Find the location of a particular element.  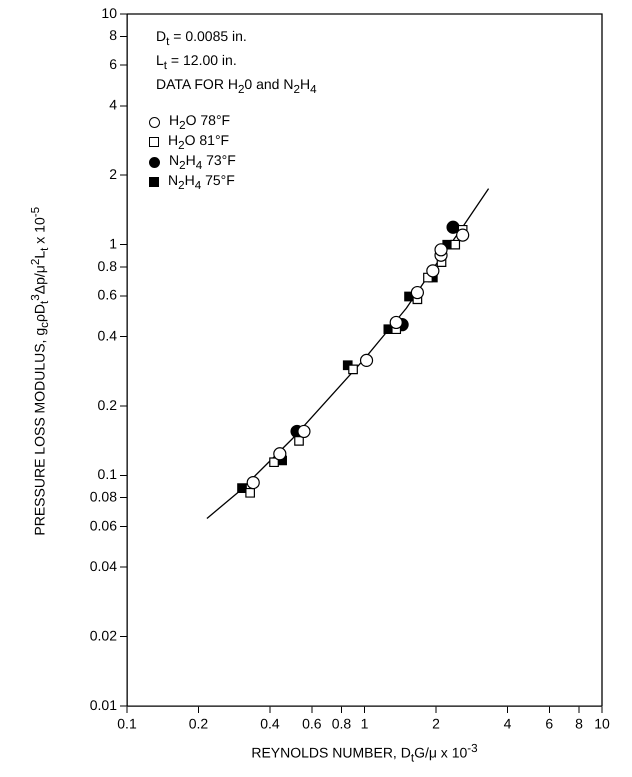

y-tick-label: 0.2 is located at coordinates (108, 404).